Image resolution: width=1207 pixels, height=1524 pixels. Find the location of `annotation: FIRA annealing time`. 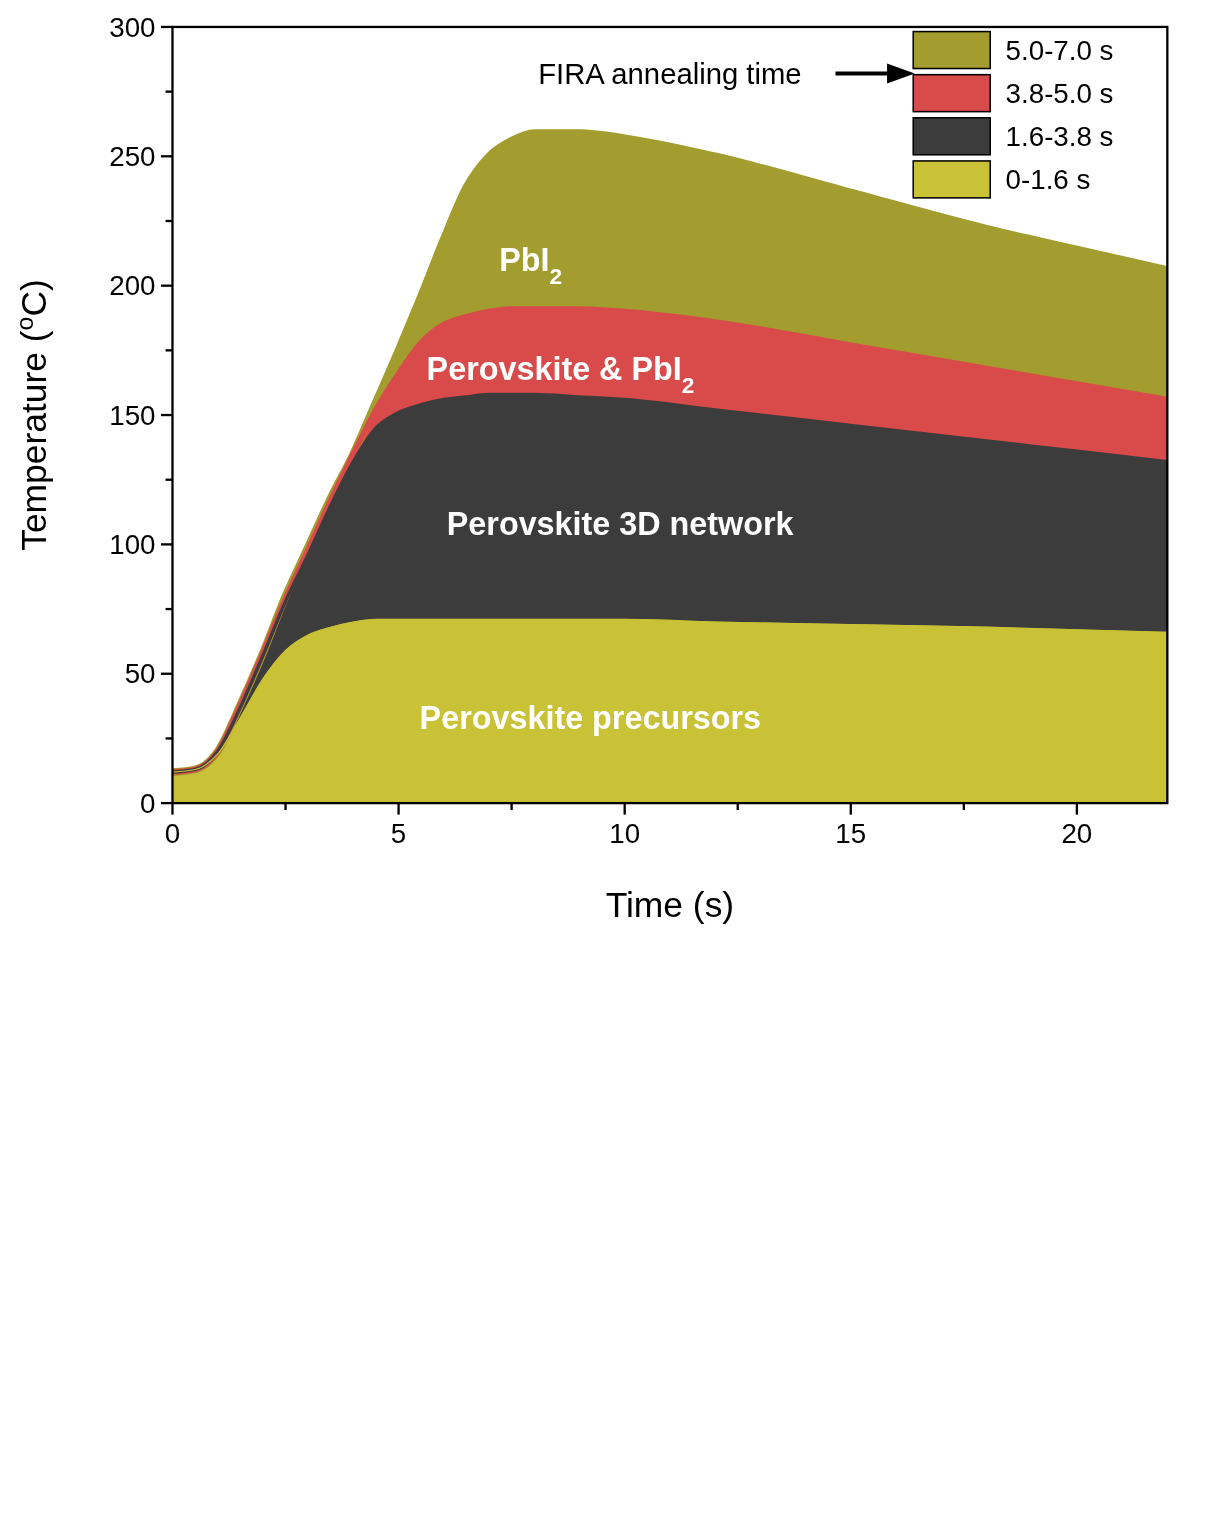

annotation: FIRA annealing time is located at coordinates (670, 73).